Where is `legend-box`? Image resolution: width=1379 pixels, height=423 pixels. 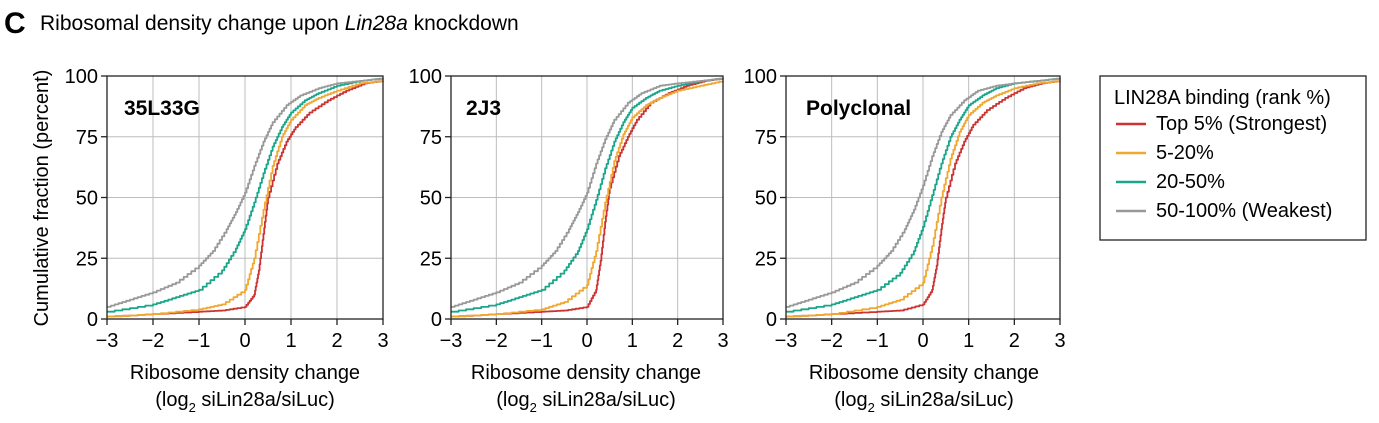
legend-box is located at coordinates (1233, 158).